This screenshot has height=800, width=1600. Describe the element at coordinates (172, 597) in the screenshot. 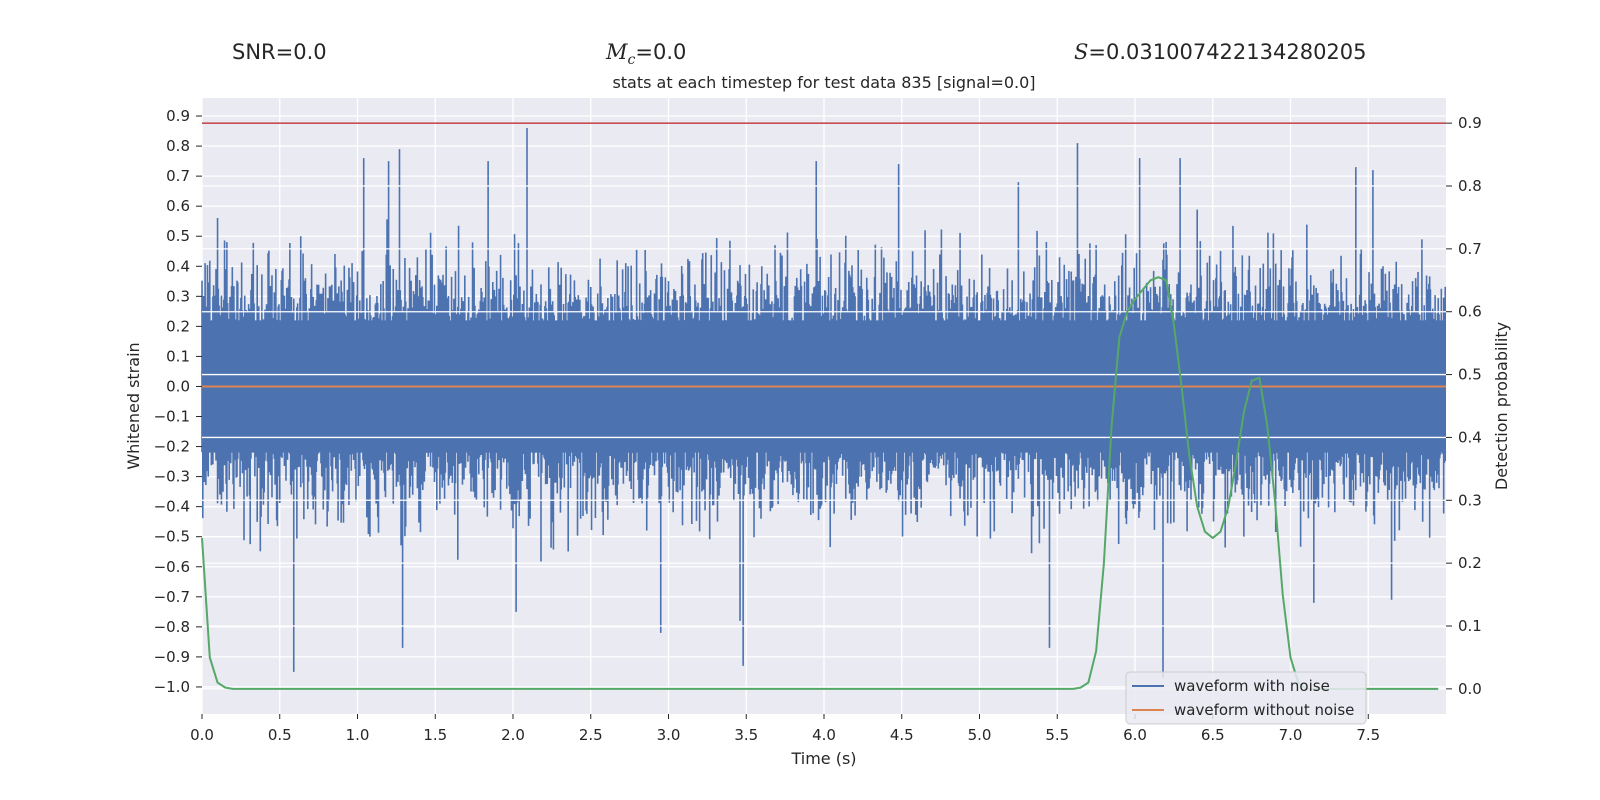

I see `y-tick-label-16: −0.7` at that location.